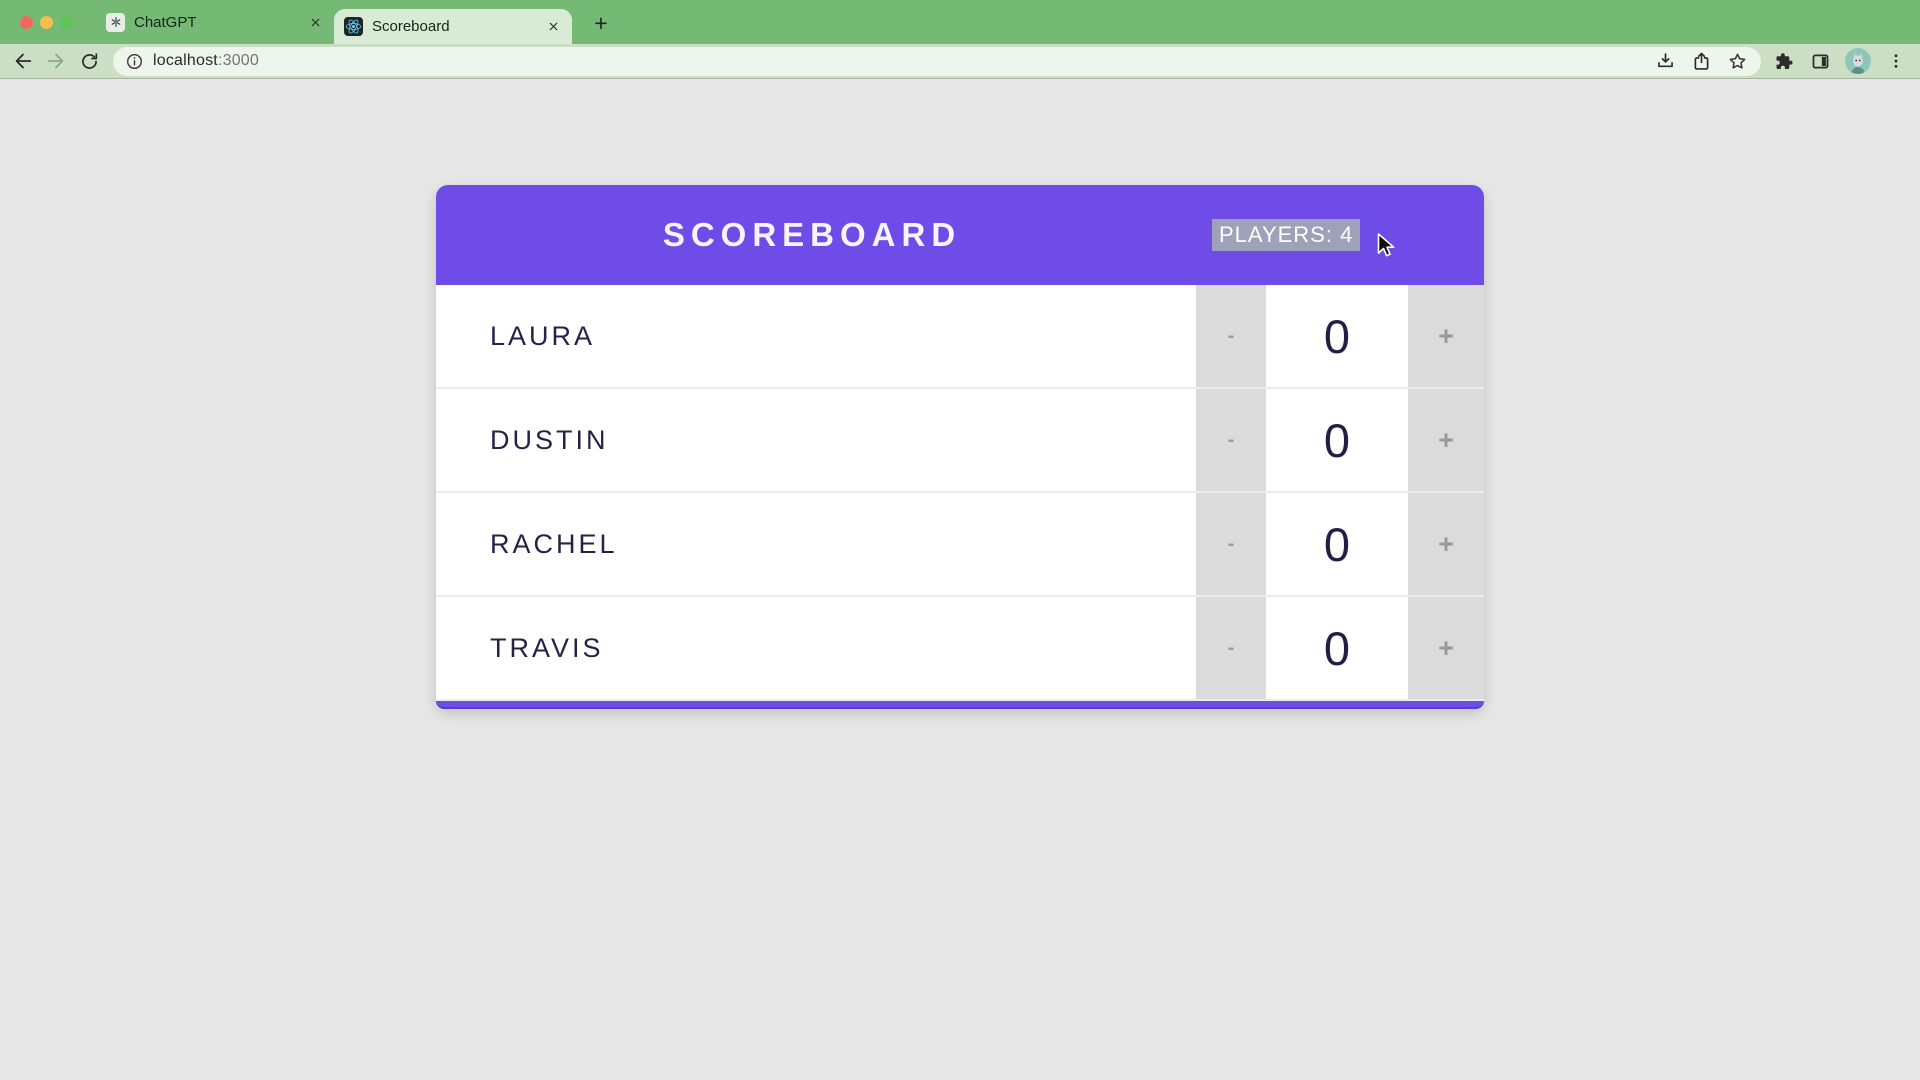 This screenshot has height=1080, width=1920. I want to click on url-text: localhost:3000, so click(206, 61).